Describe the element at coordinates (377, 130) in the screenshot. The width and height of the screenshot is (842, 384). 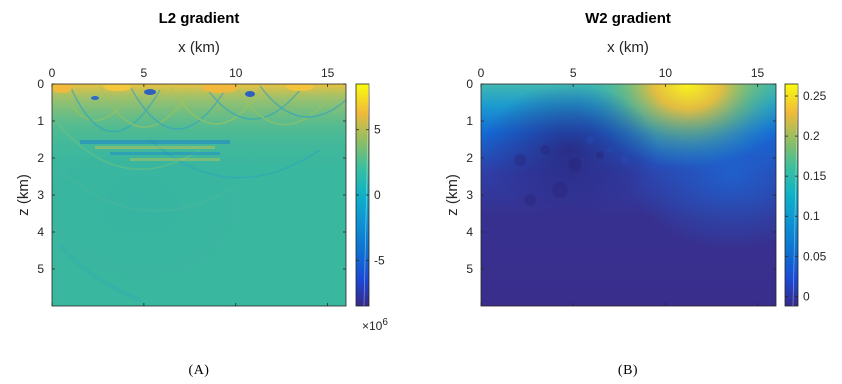
I see `colorbar-tick-label: 5` at that location.